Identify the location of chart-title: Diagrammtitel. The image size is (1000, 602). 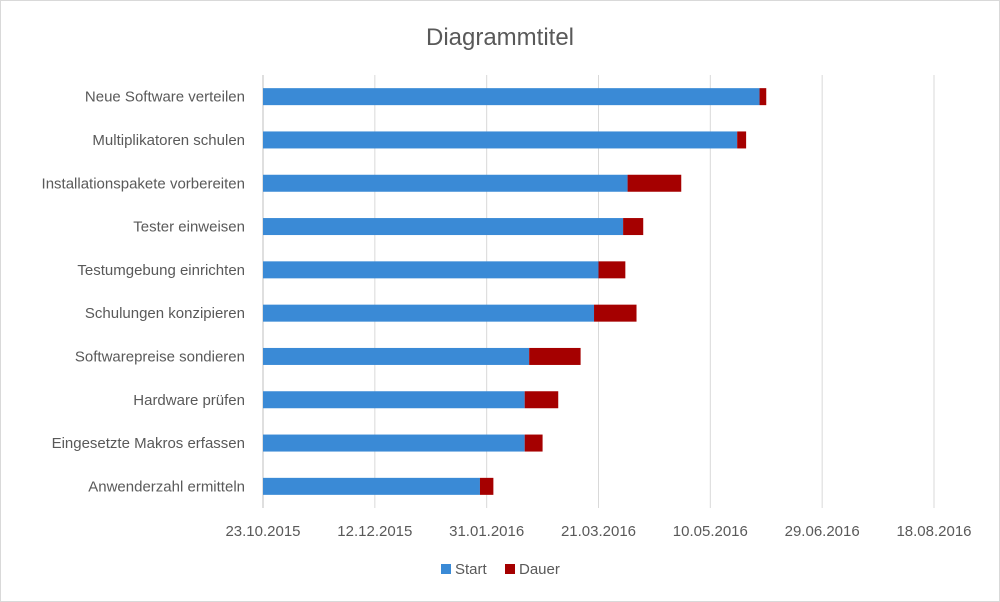
(500, 37).